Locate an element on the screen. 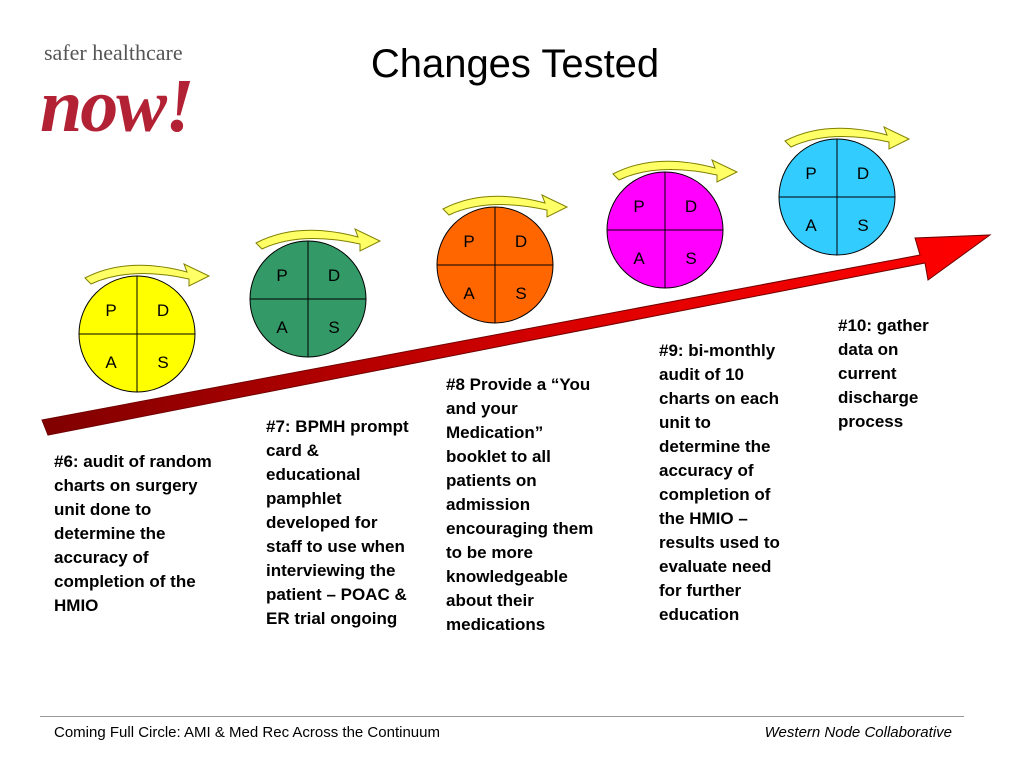  footer-right-text: Western Node Collaborative is located at coordinates (858, 732).